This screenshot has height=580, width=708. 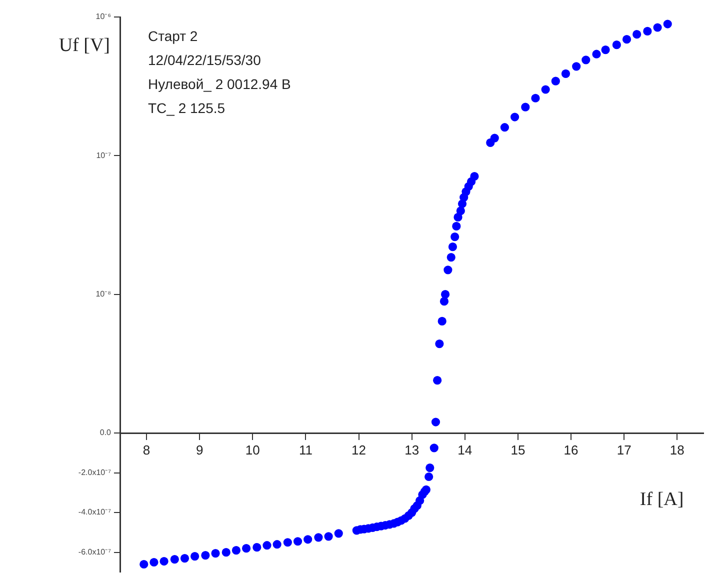 I want to click on x-tick-label: 13, so click(x=412, y=450).